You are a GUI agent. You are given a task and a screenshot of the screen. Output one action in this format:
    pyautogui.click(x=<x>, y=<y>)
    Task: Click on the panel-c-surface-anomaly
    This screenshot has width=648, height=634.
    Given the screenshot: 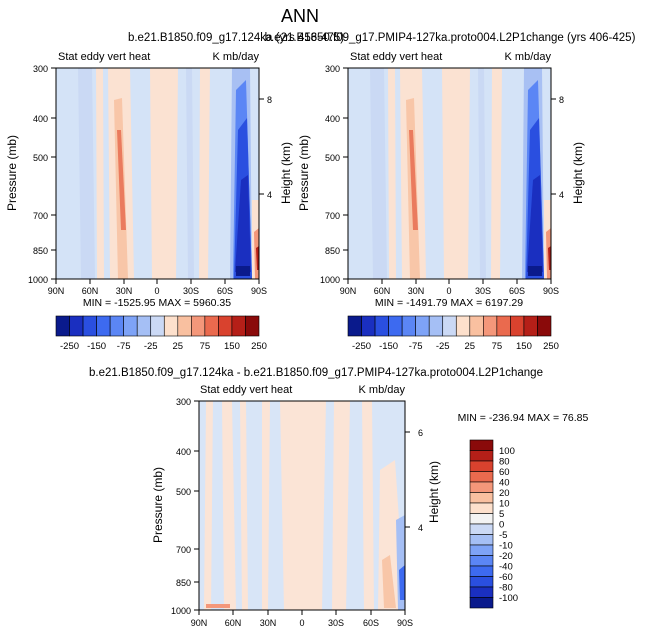 What is the action you would take?
    pyautogui.click(x=218, y=606)
    